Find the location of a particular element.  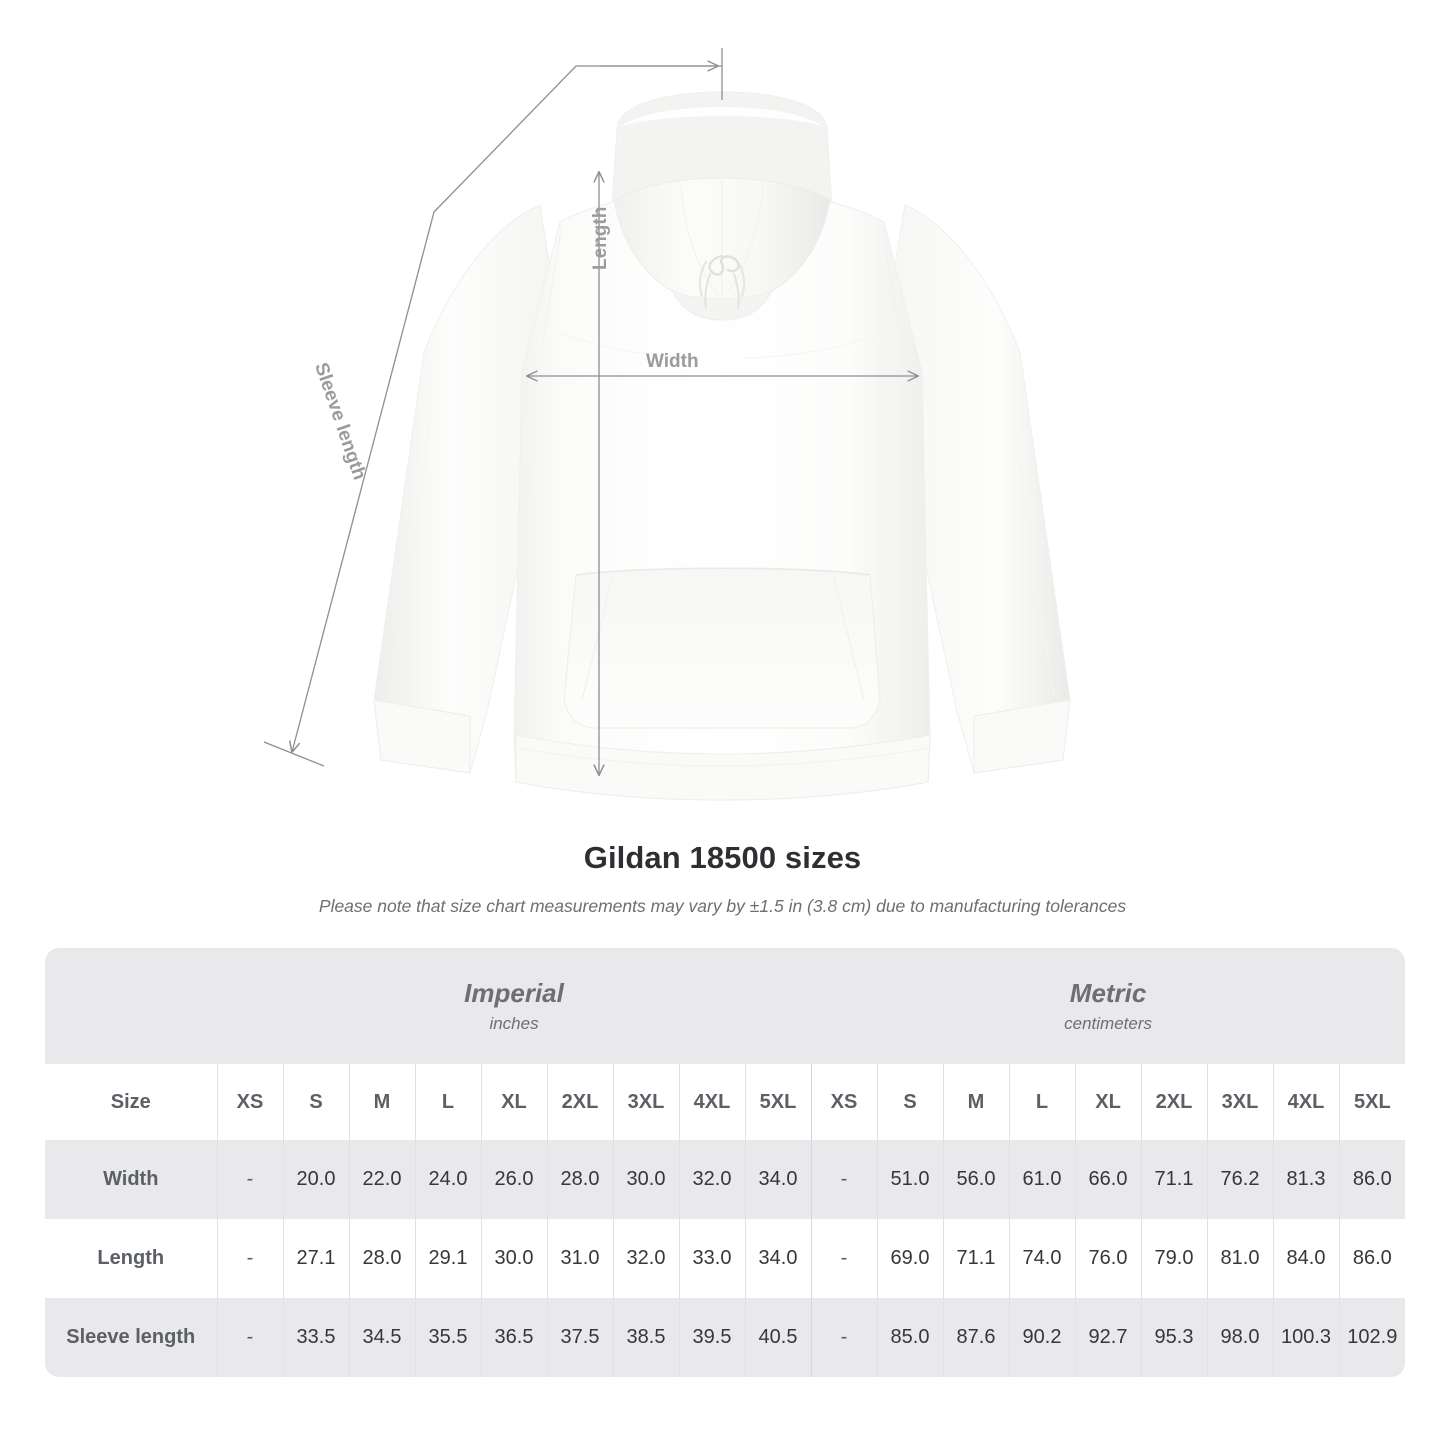

cell-length-met-s: 69.0 is located at coordinates (910, 1258).